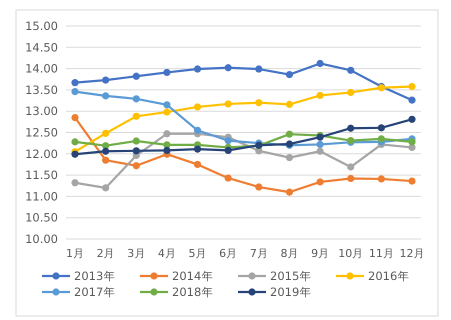  I want to click on legend-label: 2015年, so click(291, 276).